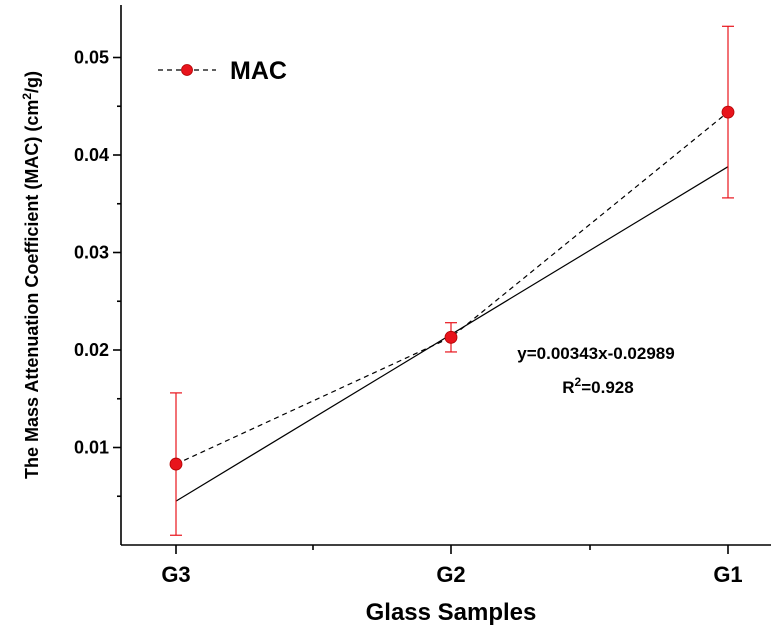 The image size is (772, 629). Describe the element at coordinates (451, 612) in the screenshot. I see `x-axis-title: Glass Samples` at that location.